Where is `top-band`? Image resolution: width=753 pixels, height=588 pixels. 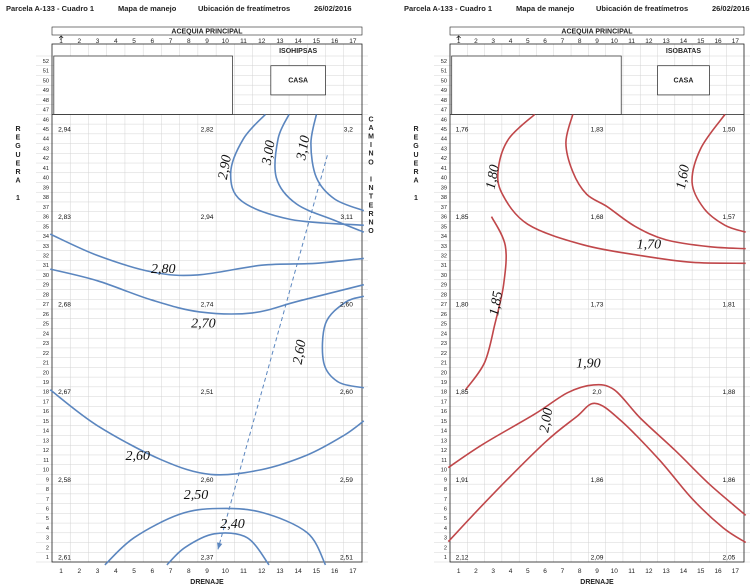 top-band is located at coordinates (207, 31).